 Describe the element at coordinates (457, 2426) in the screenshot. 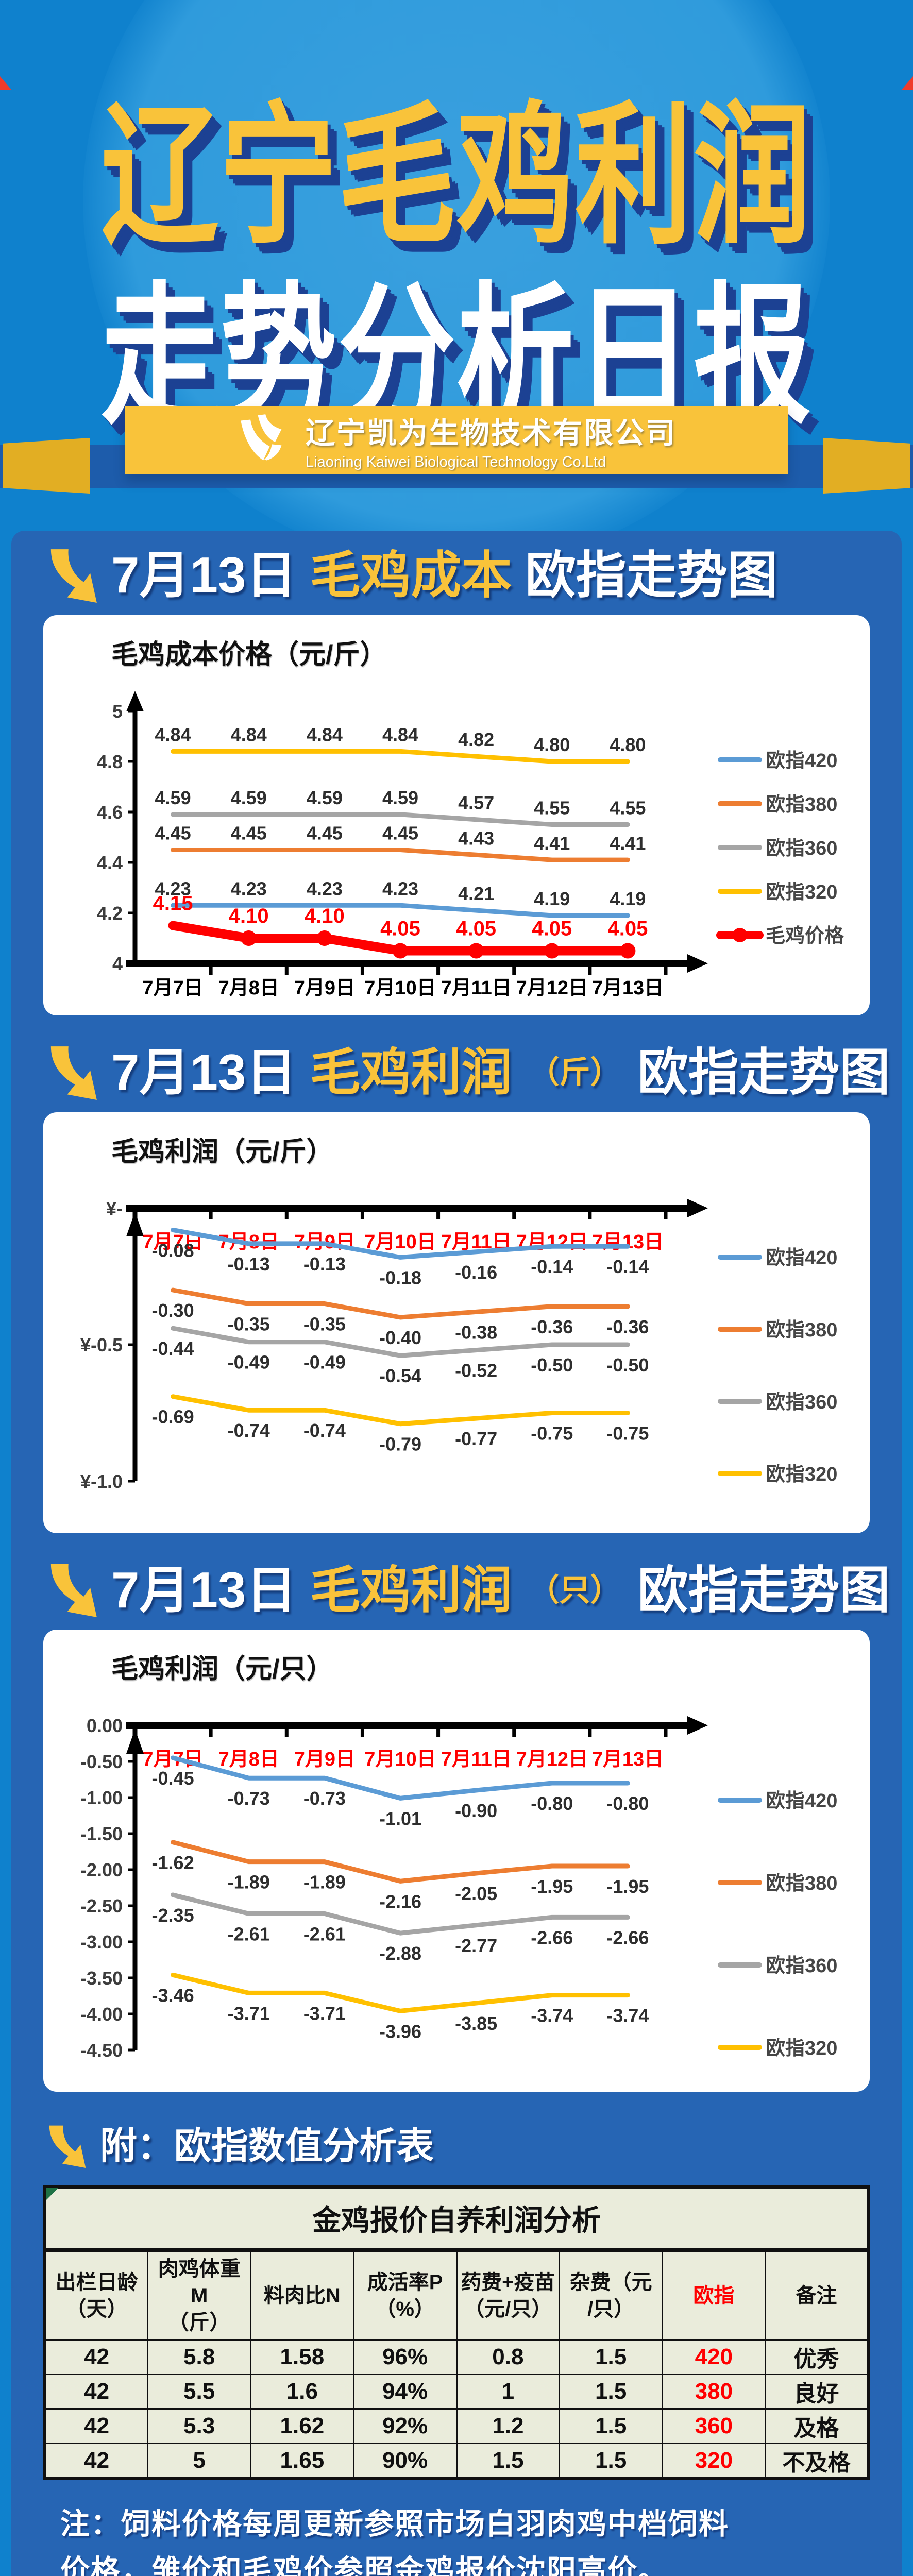

I see `table-row: 42 5.3 1.62 92% 1.2 1.5 360 及格` at that location.